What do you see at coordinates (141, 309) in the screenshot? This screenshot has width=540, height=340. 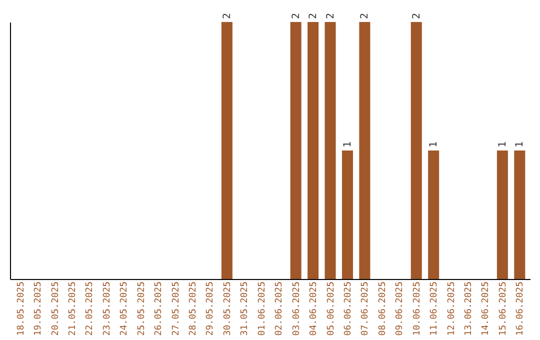 I see `x-tick-label: 25.05.2025` at bounding box center [141, 309].